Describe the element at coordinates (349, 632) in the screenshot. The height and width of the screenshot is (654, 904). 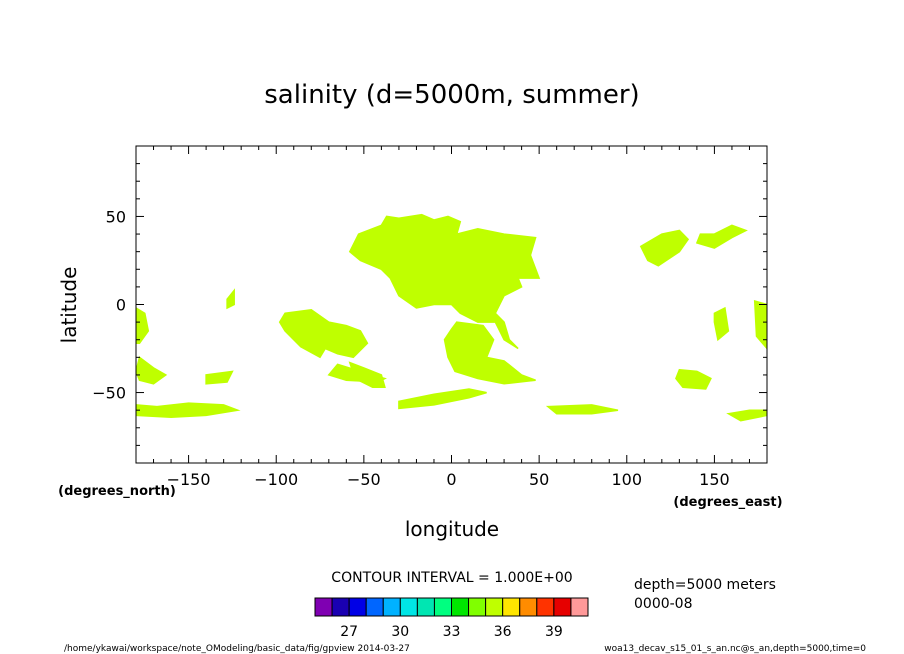
I see `colorbar-tick-label: 27` at that location.